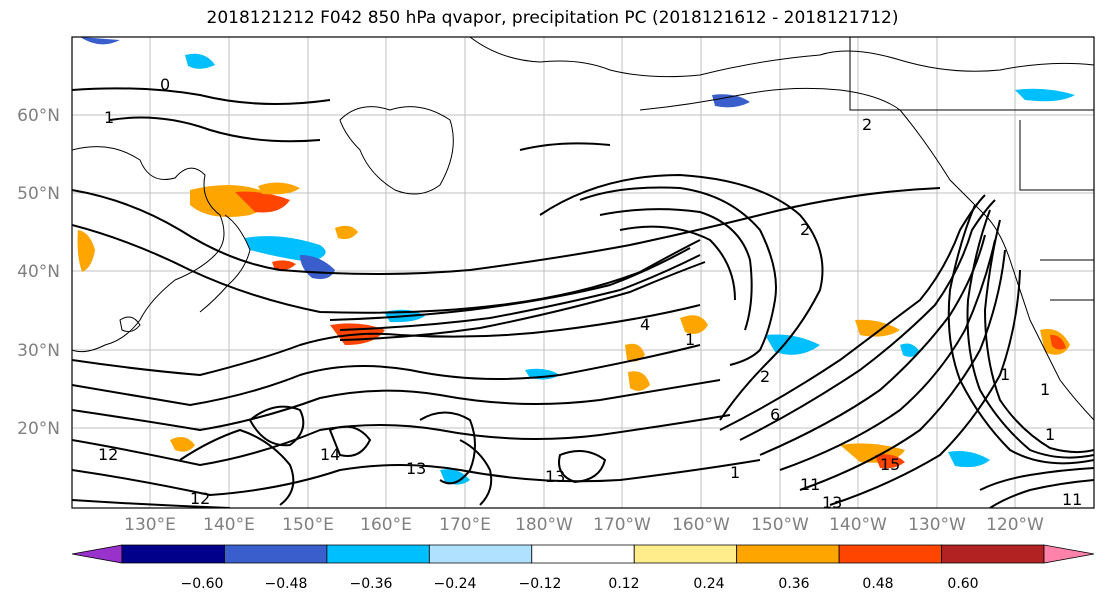  I want to click on lon-label: 180°W, so click(544, 525).